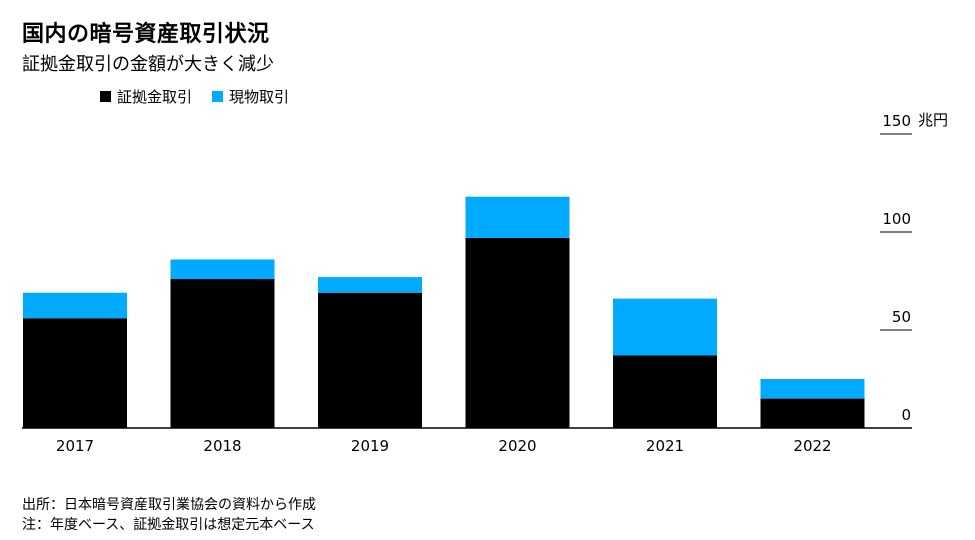 Image resolution: width=975 pixels, height=540 pixels. What do you see at coordinates (933, 120) in the screenshot?
I see `y-axis-unit: 兆円` at bounding box center [933, 120].